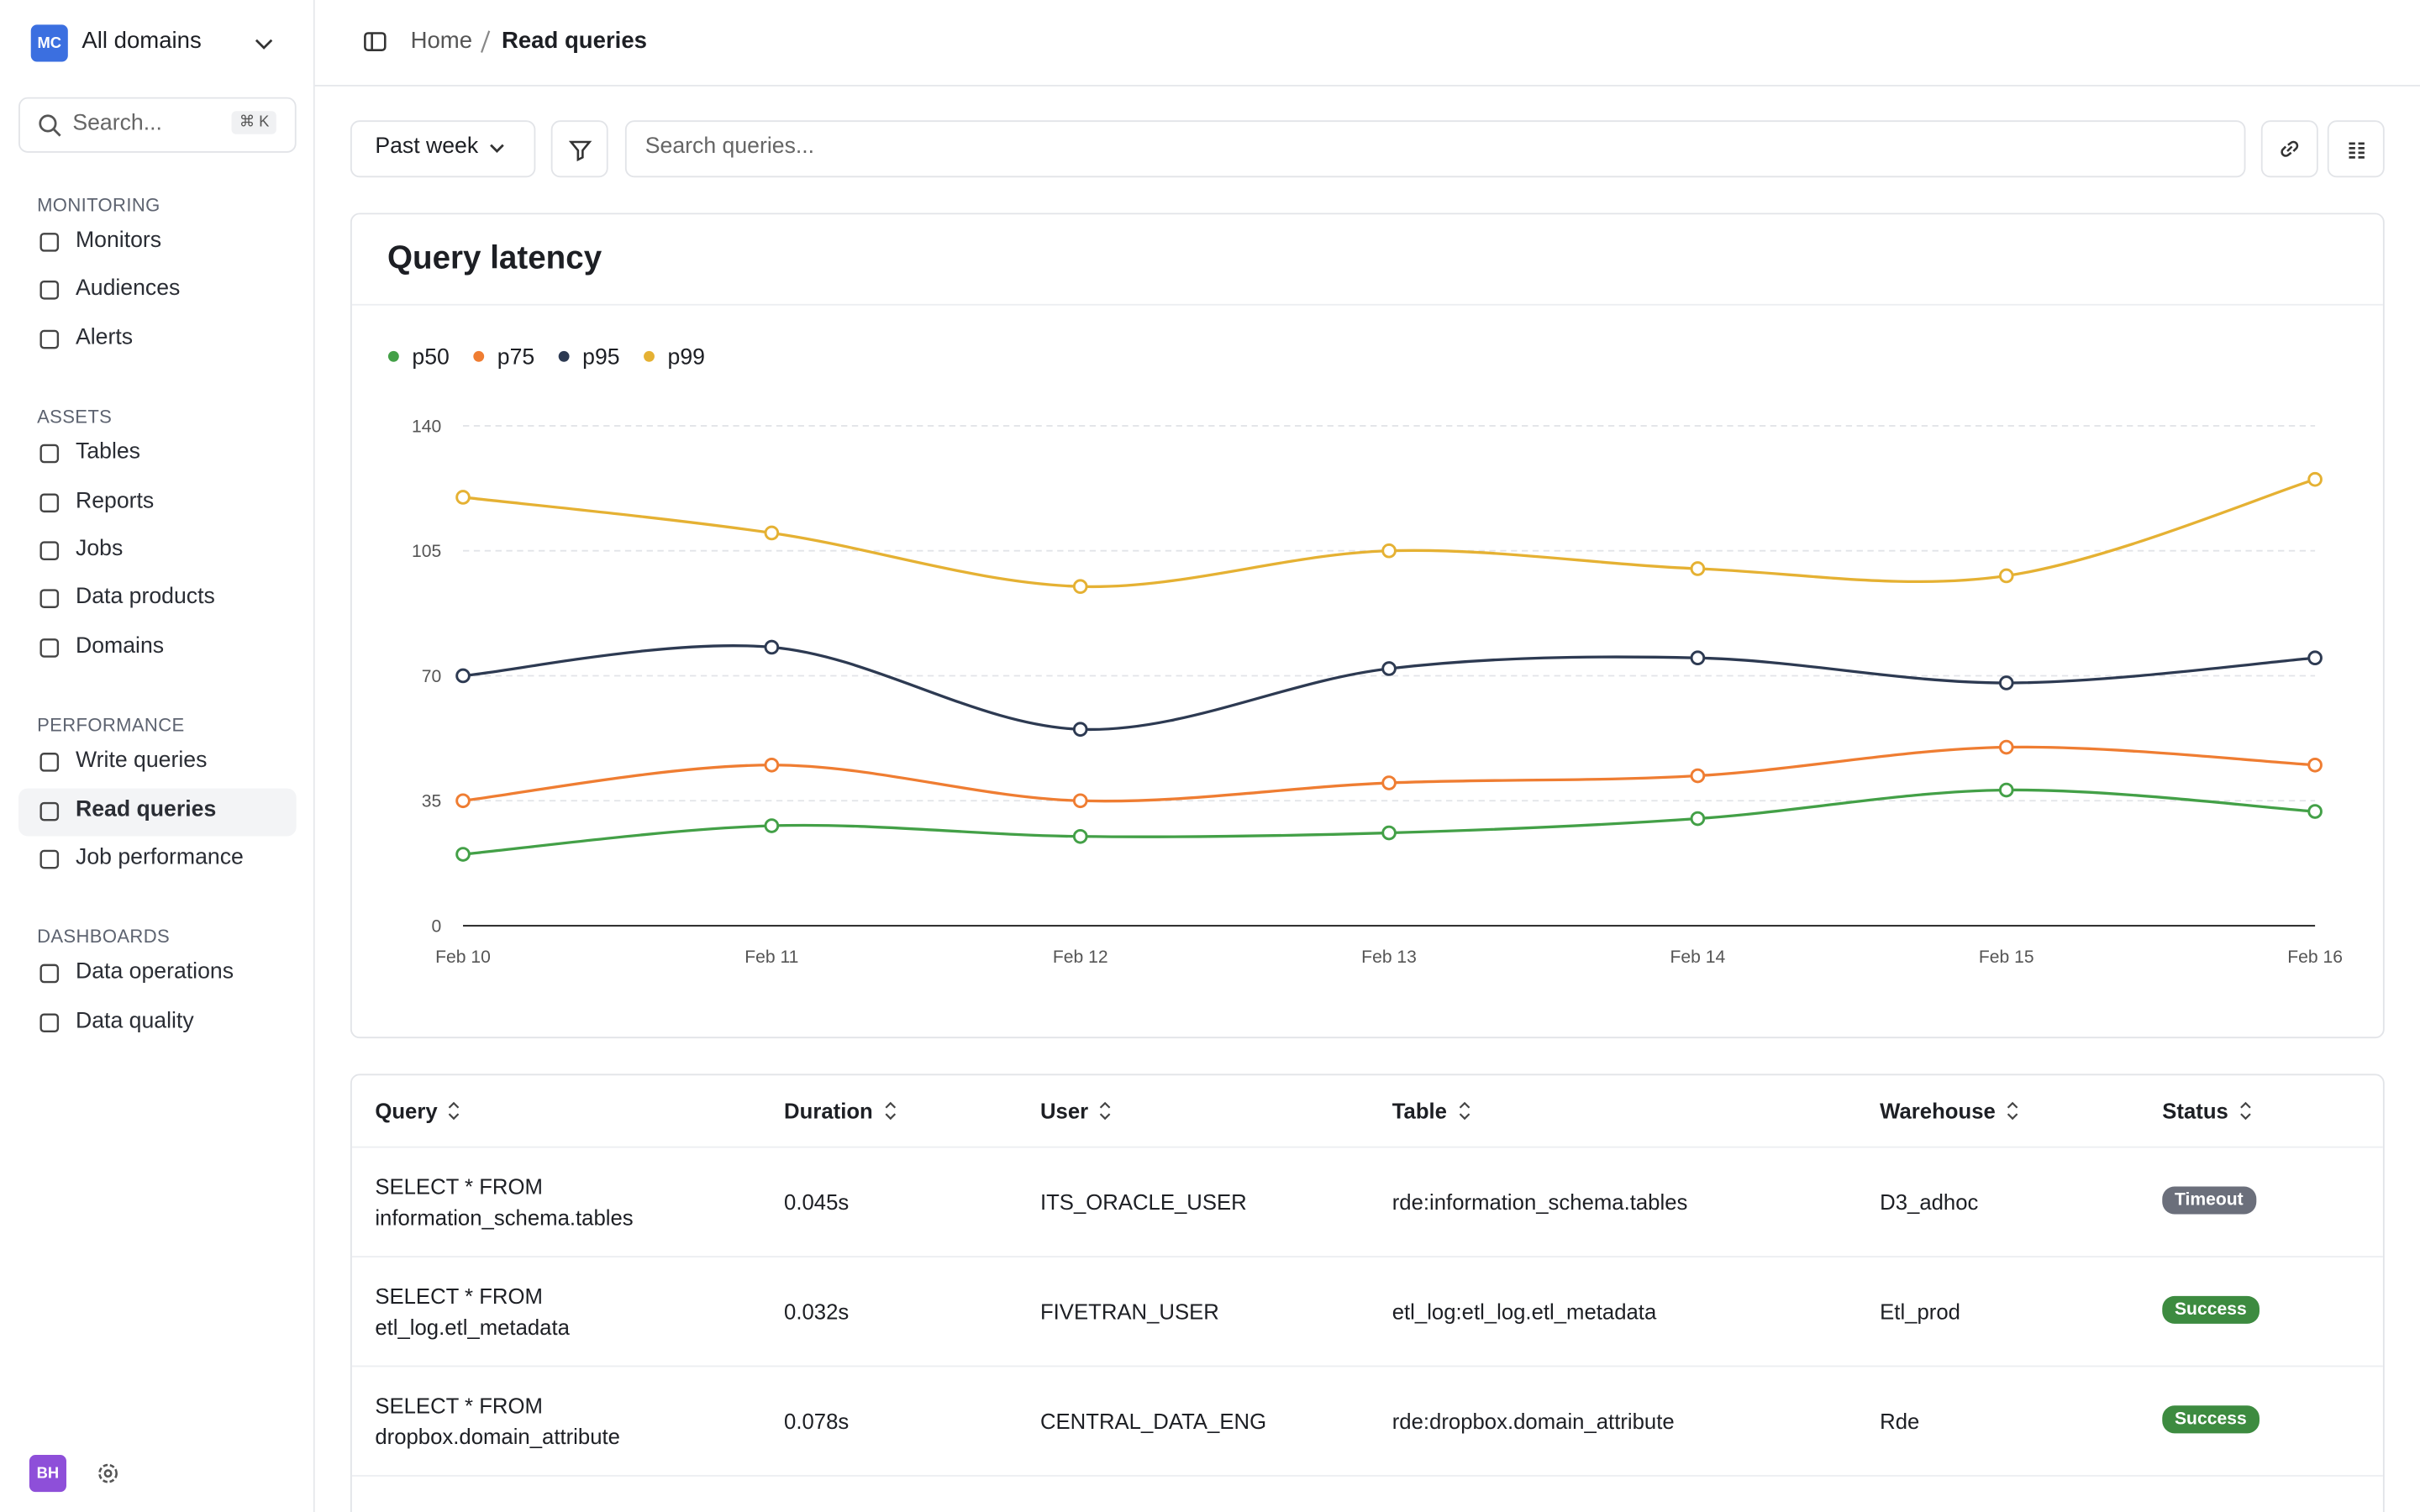 This screenshot has width=2420, height=1512. Describe the element at coordinates (75, 417) in the screenshot. I see `section-title: ASSETS` at that location.